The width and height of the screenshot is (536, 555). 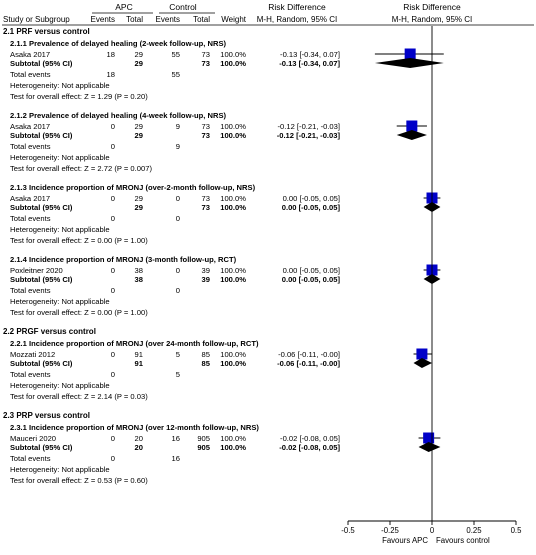 What do you see at coordinates (309, 354) in the screenshot?
I see `study-ci: -0.06 [-0.11, -0.00]` at bounding box center [309, 354].